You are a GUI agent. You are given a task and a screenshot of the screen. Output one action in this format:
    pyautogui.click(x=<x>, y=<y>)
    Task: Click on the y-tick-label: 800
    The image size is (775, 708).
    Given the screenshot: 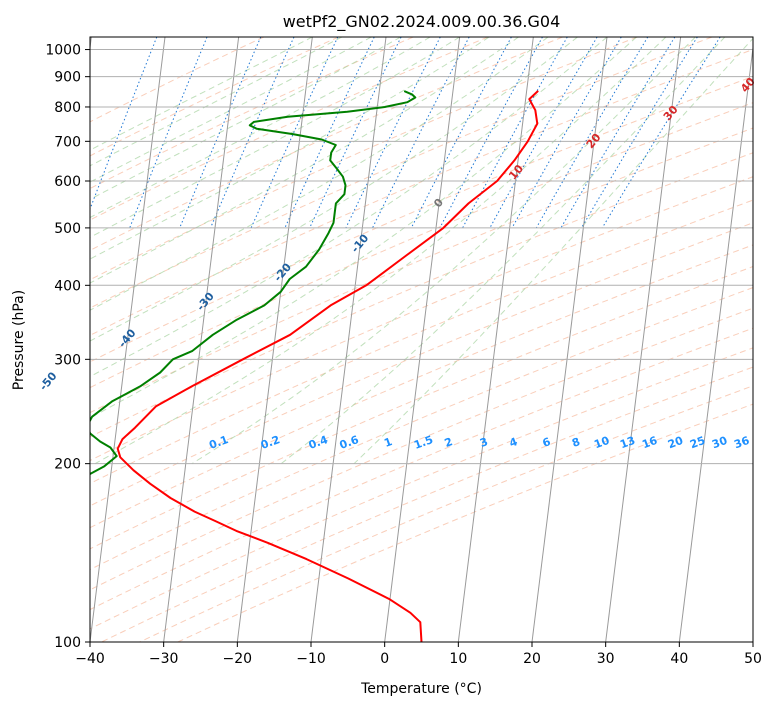 What is the action you would take?
    pyautogui.click(x=67, y=108)
    